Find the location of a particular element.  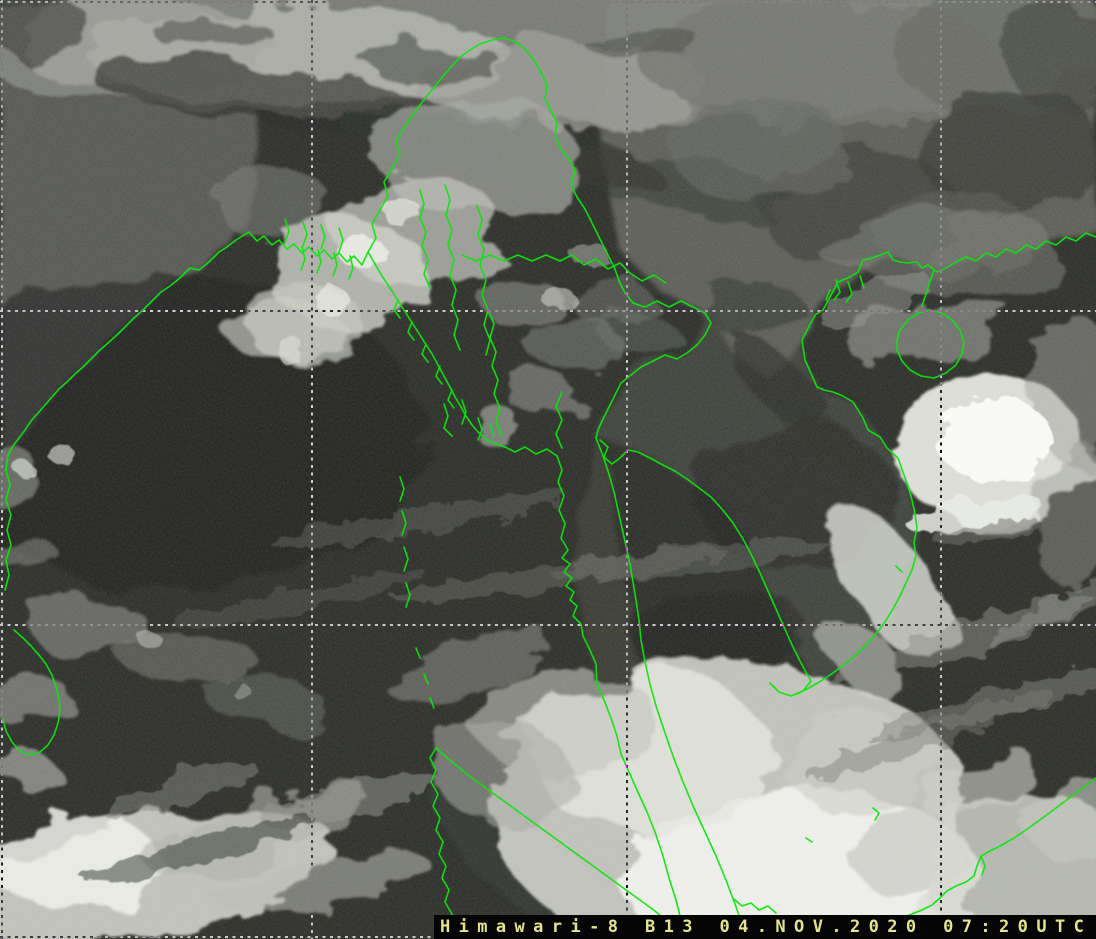

coastline-tenasserim-malay-west is located at coordinates (621, 697).